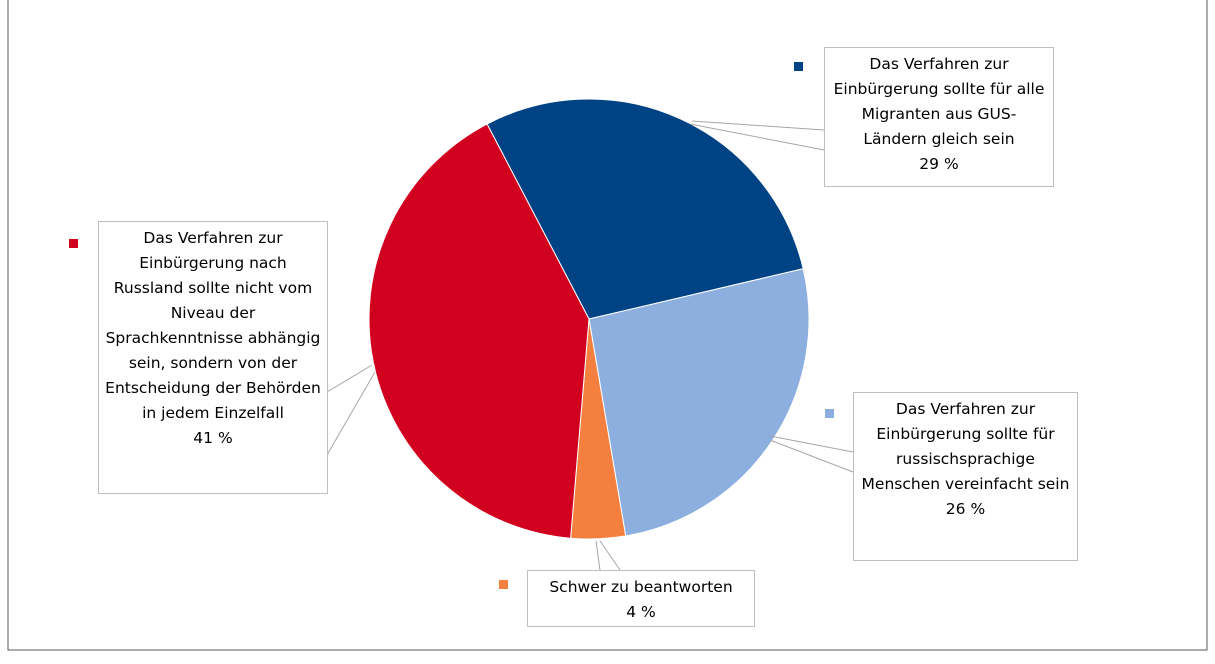  I want to click on value-label: 41 %, so click(213, 438).